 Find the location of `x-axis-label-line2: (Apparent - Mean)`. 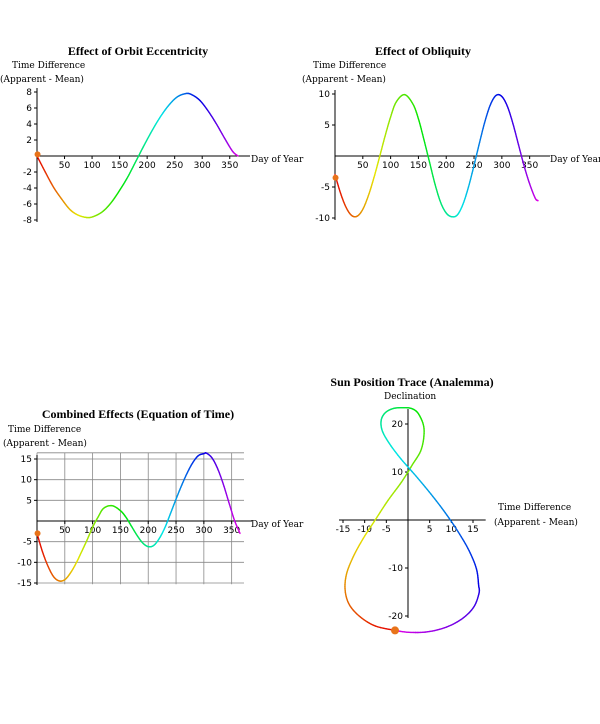

x-axis-label-line2: (Apparent - Mean) is located at coordinates (536, 522).